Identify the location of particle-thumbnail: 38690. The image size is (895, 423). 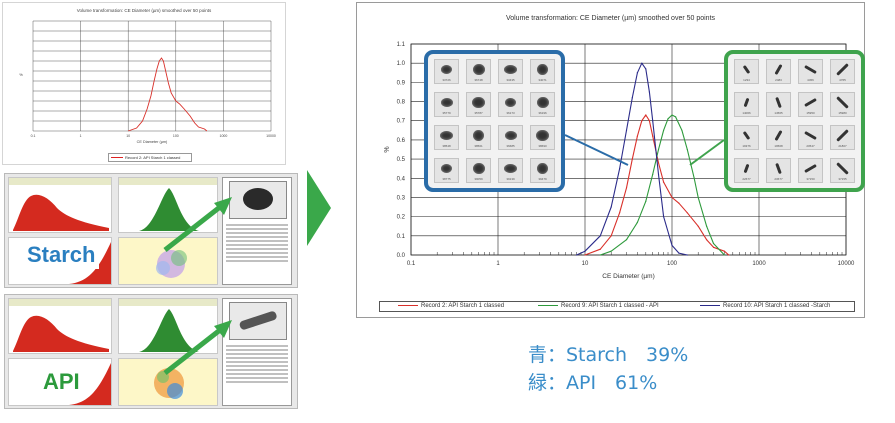
(542, 137).